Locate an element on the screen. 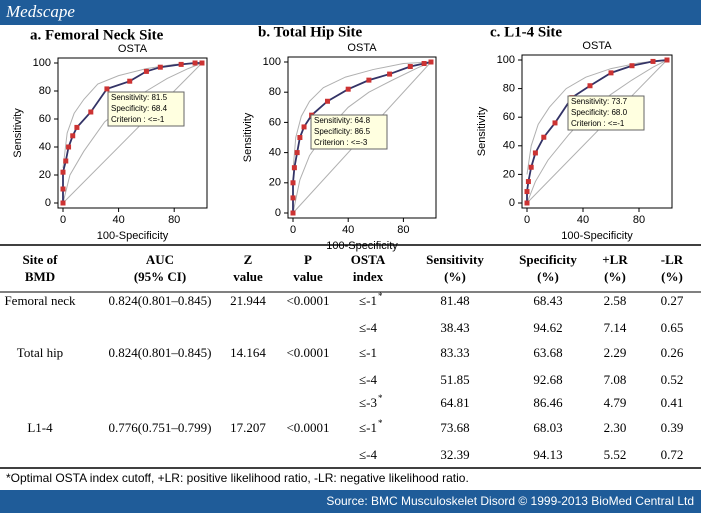  column-header: index is located at coordinates (368, 276).